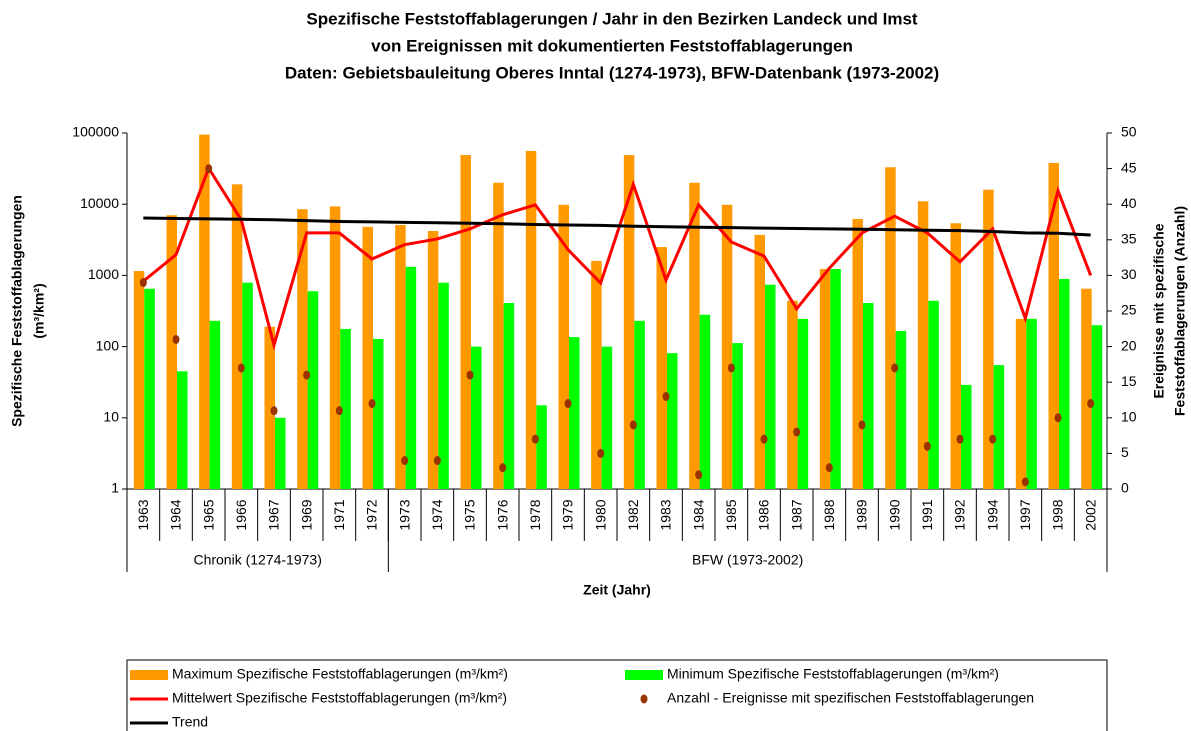  What do you see at coordinates (339, 514) in the screenshot?
I see `x-tick-label: 1971` at bounding box center [339, 514].